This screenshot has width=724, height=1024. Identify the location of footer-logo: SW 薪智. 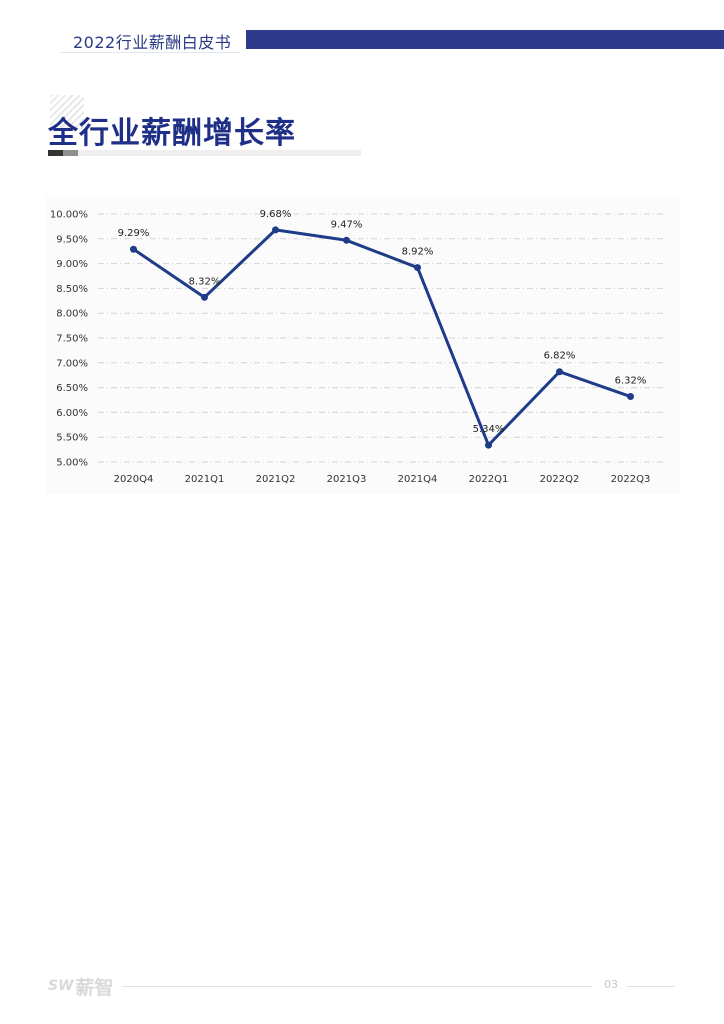
(81, 986).